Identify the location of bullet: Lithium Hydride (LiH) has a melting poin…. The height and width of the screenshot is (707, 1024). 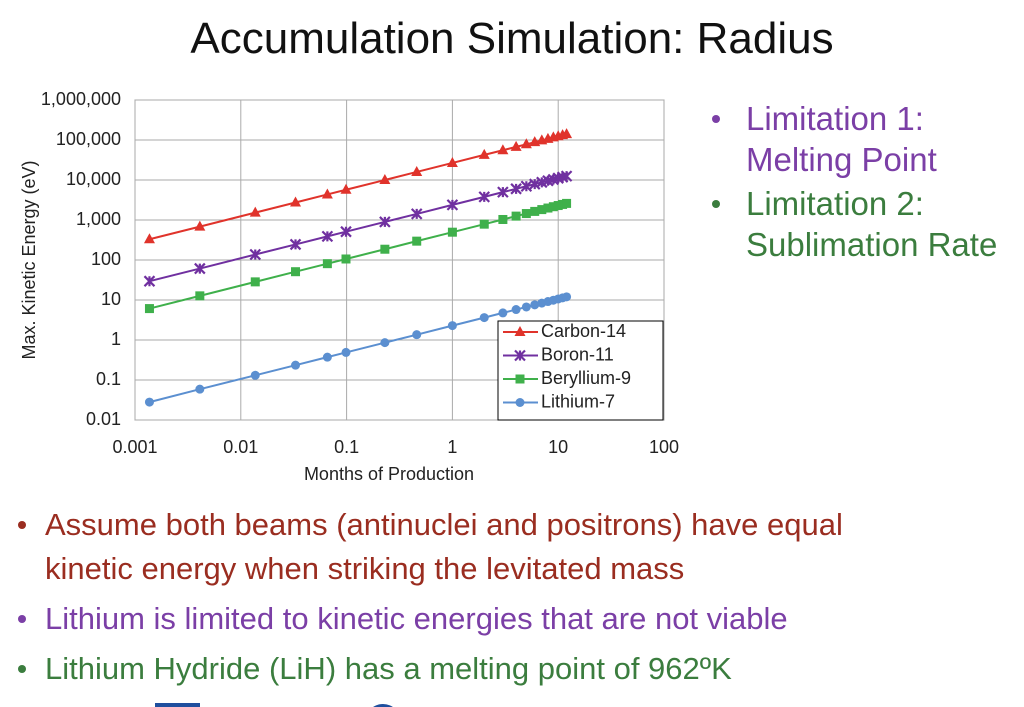
(430, 669).